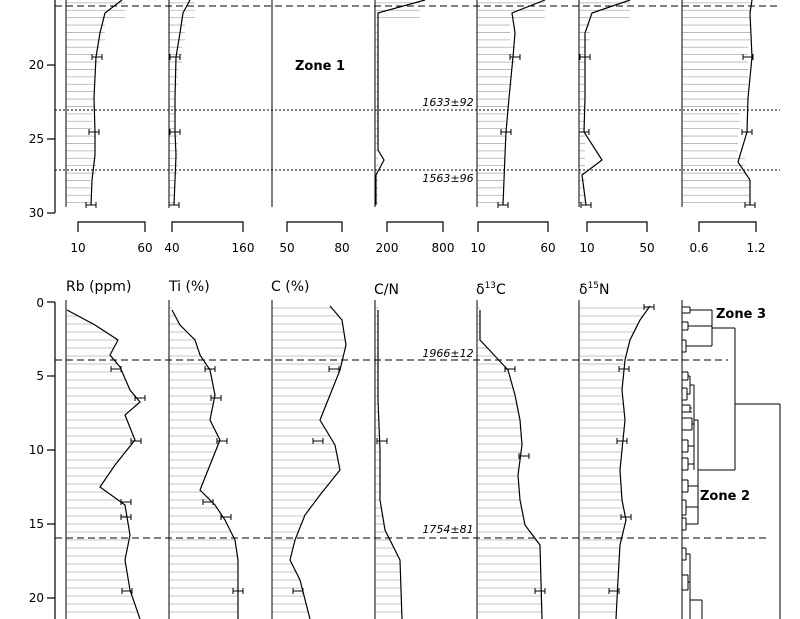  I want to click on zone-2-label: Zone 2, so click(725, 496).